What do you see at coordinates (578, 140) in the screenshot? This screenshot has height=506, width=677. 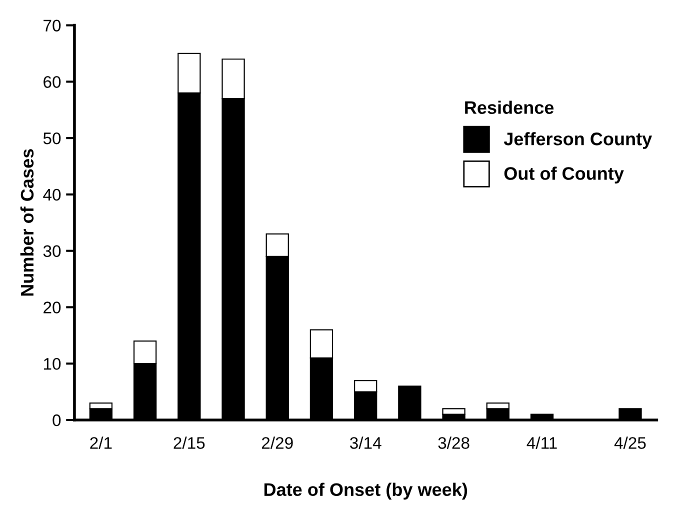 I see `legend-label: Jefferson County` at bounding box center [578, 140].